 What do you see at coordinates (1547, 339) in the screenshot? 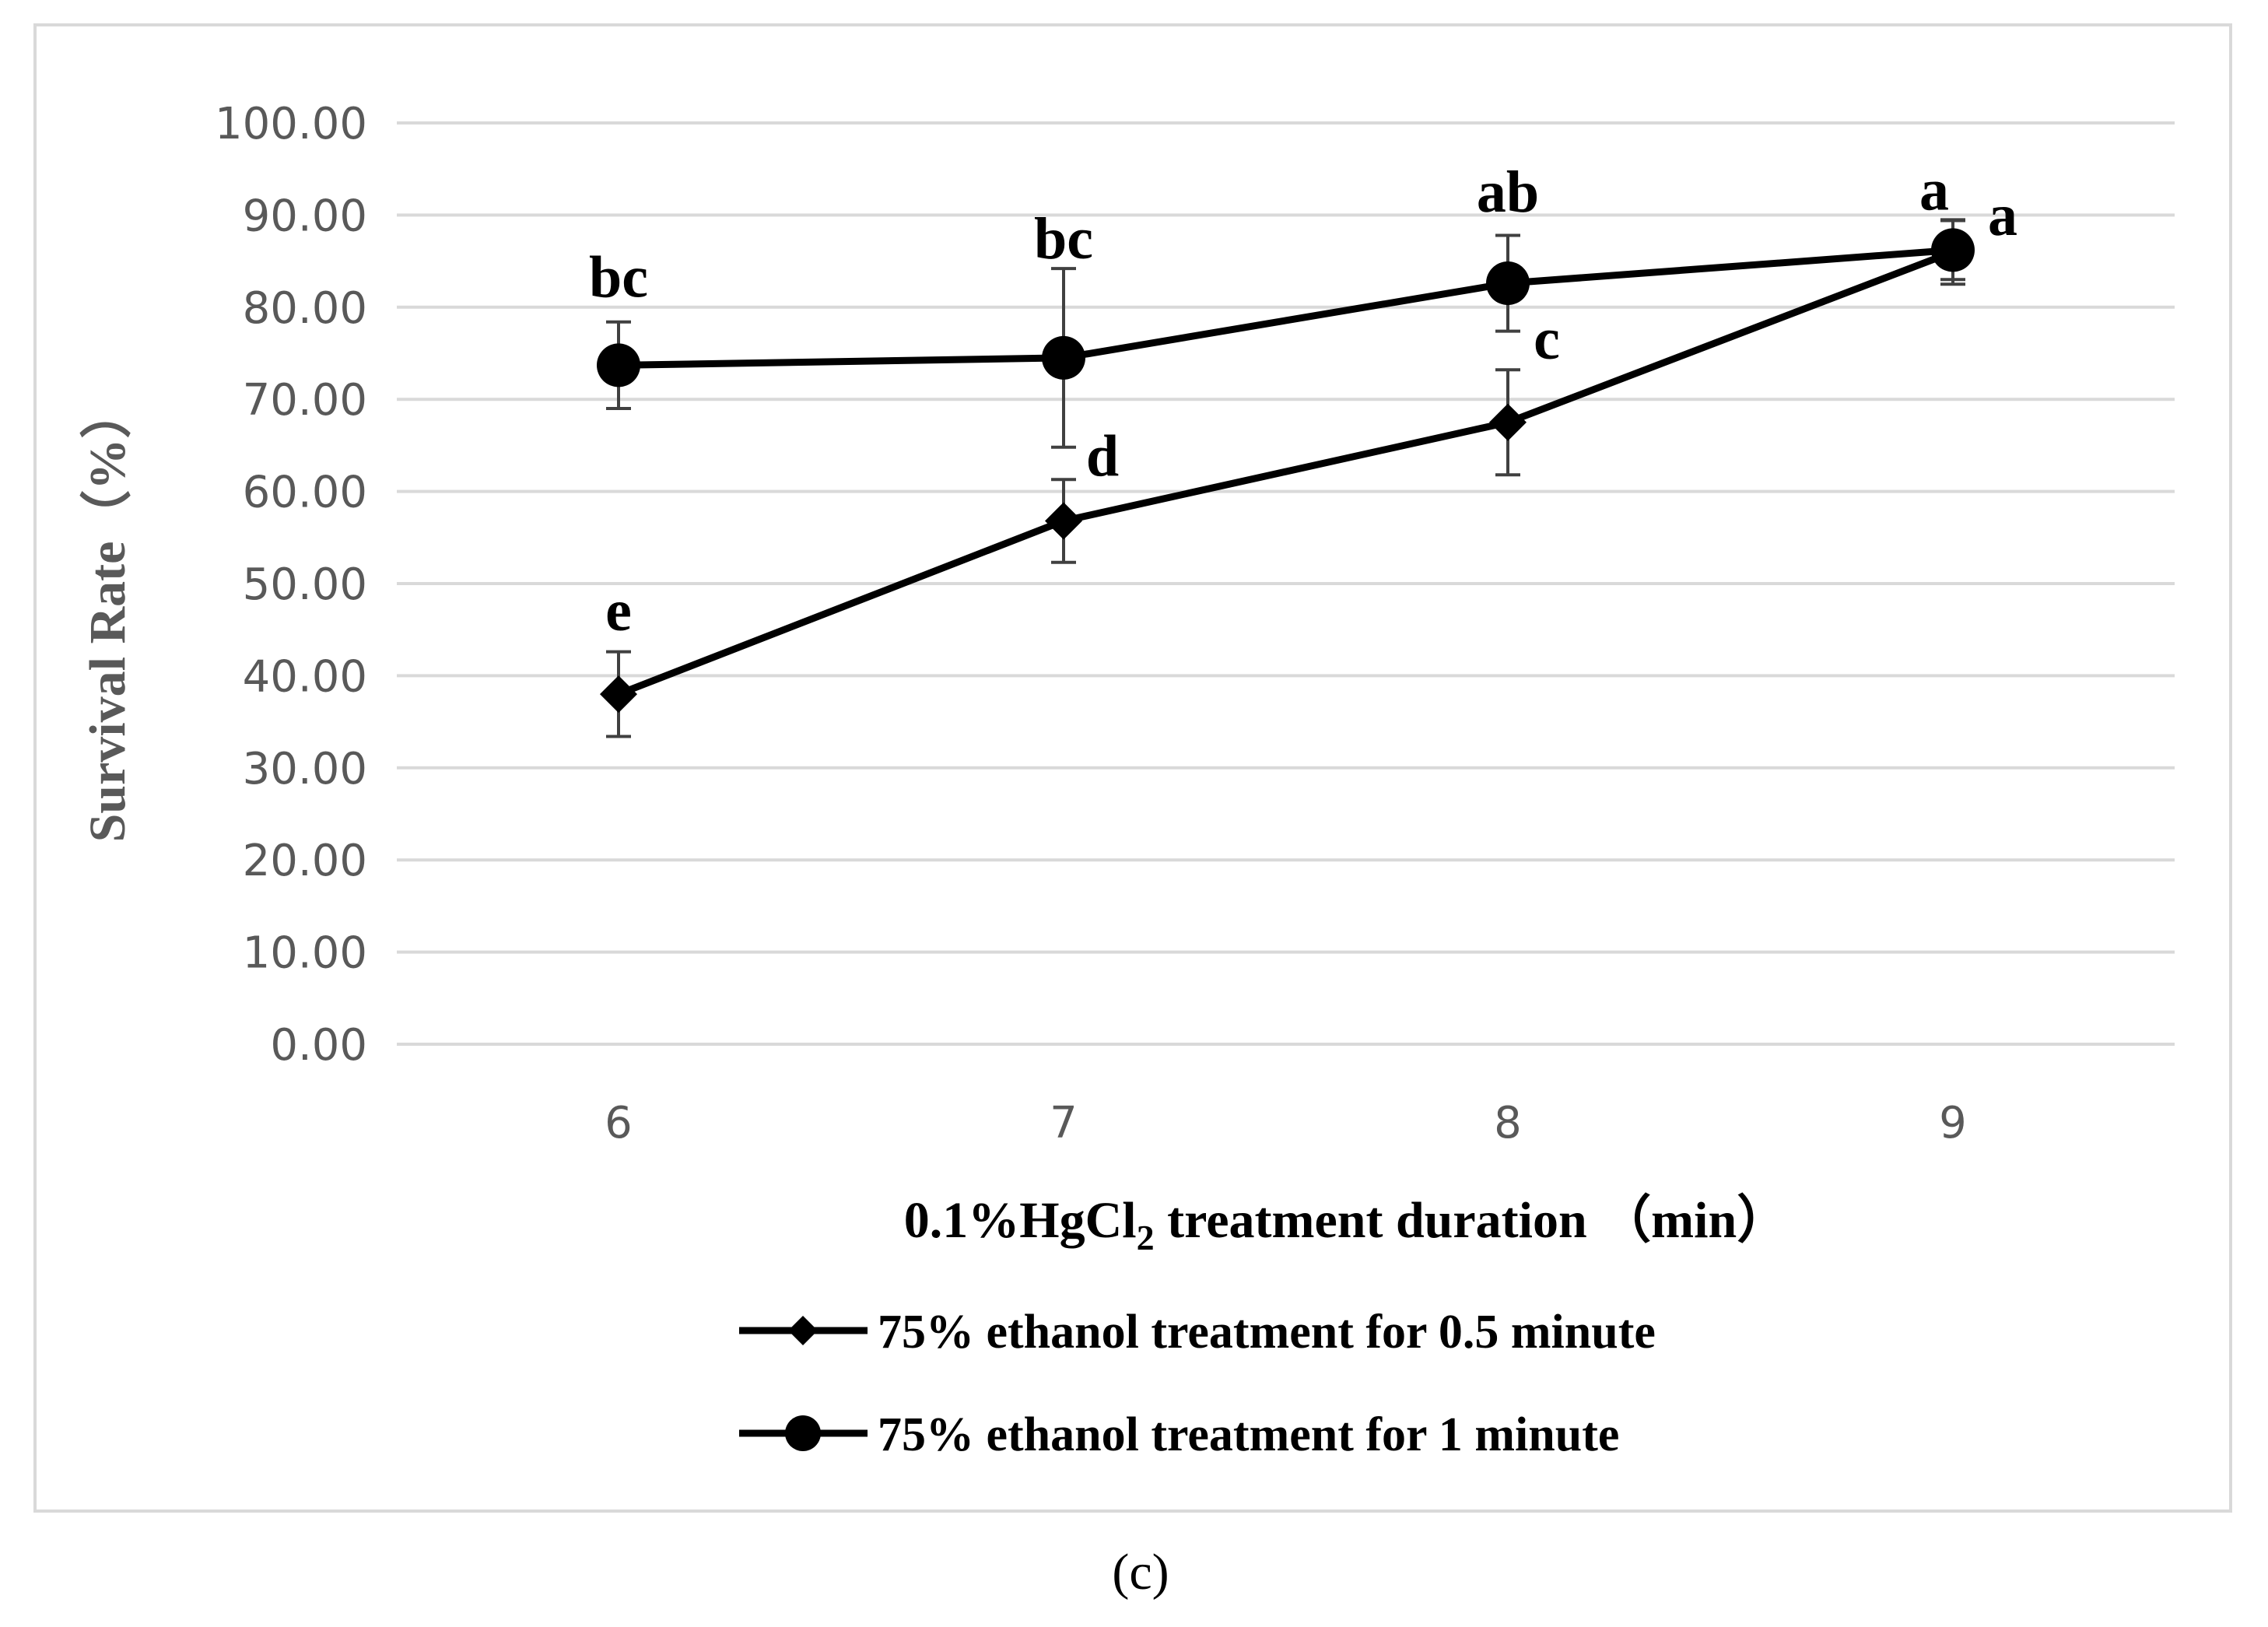
I see `sig-label-diamond-8: c` at bounding box center [1547, 339].